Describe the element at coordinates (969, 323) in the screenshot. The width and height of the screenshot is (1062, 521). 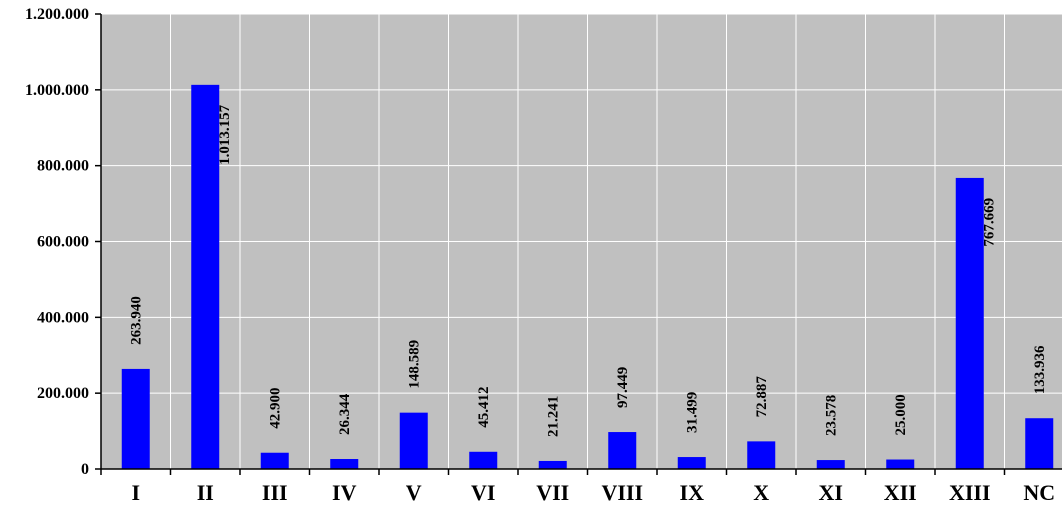
I see `bar-xiii` at that location.